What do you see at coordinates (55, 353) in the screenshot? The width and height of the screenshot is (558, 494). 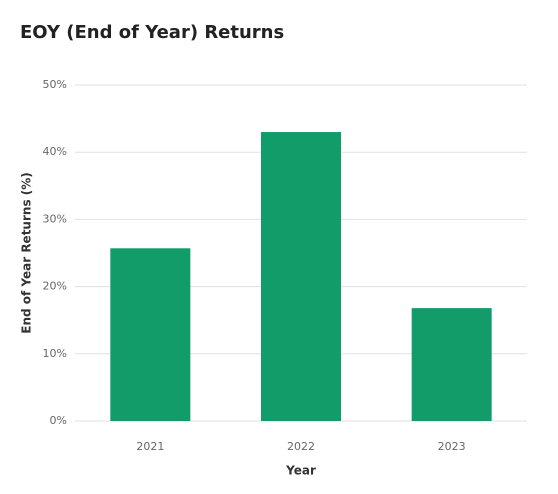 I see `y-tick-label: 10%` at bounding box center [55, 353].